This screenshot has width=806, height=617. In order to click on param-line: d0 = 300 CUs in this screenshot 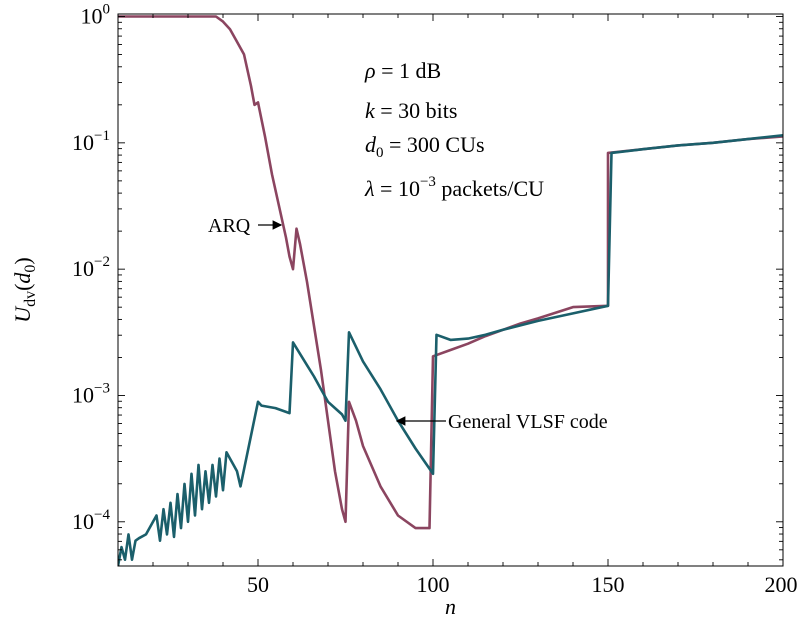, I will do `click(425, 146)`.